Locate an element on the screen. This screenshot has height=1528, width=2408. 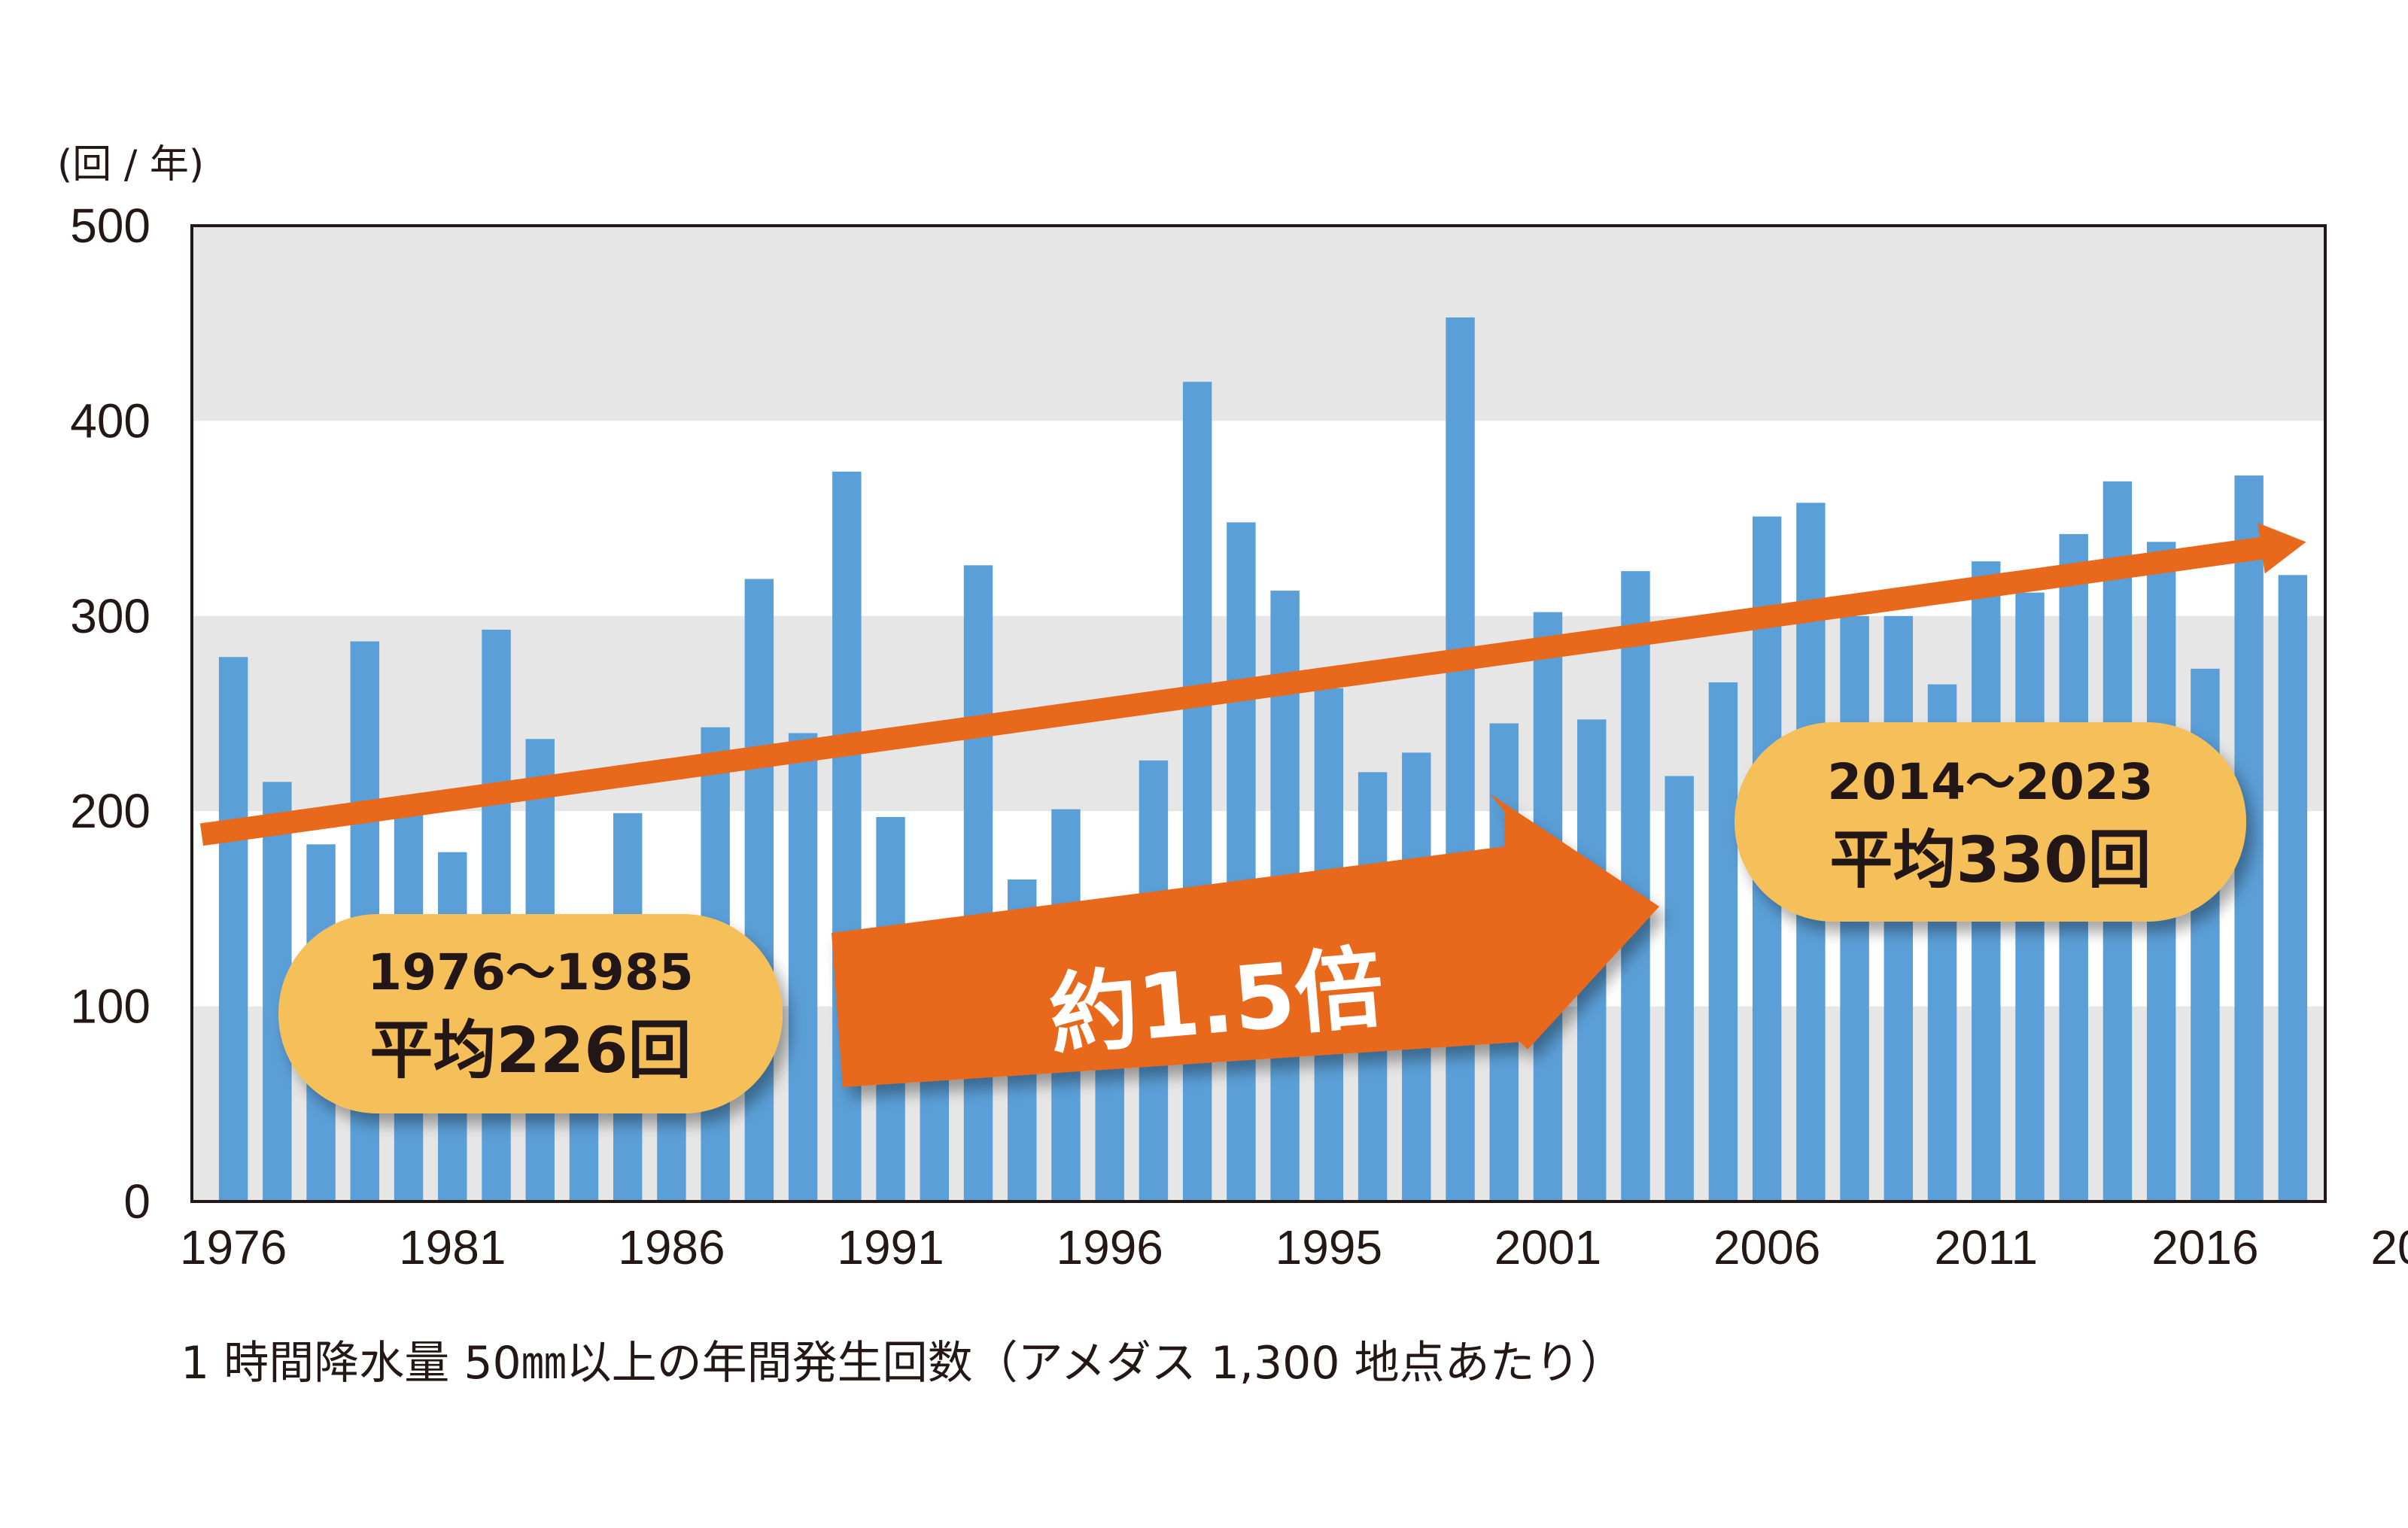
x-tick-label: 1991 is located at coordinates (890, 1247).